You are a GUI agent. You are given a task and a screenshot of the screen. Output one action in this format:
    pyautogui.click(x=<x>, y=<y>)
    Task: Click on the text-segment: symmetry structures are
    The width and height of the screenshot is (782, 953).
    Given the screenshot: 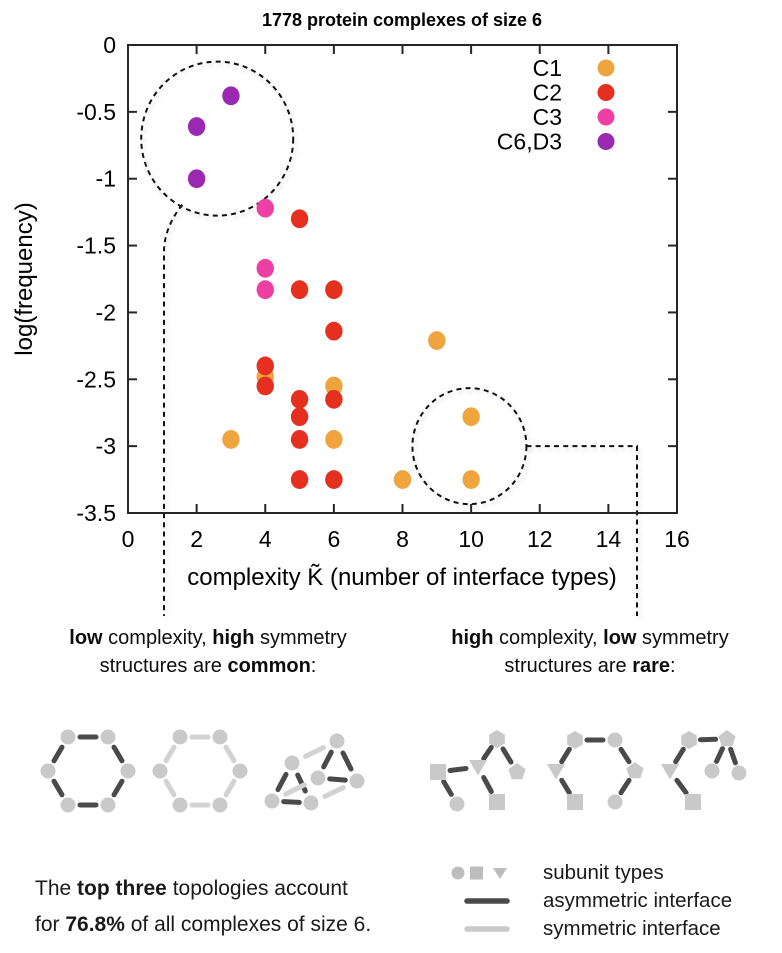 What is the action you would take?
    pyautogui.click(x=223, y=652)
    